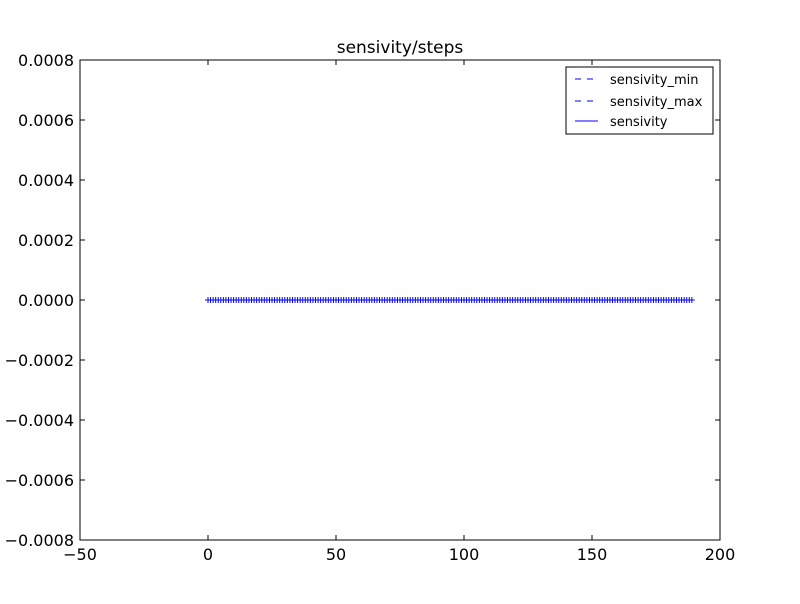 The image size is (800, 604). I want to click on legend: sensivity_min sensivity_max sensivity, so click(639, 100).